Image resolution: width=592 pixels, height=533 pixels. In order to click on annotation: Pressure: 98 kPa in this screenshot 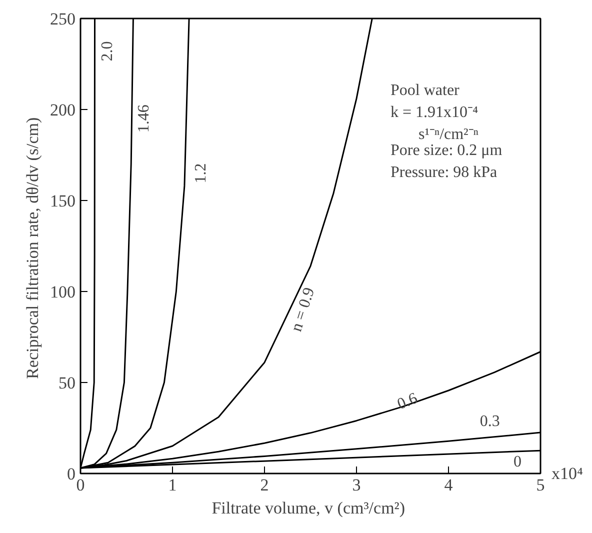, I will do `click(444, 172)`.